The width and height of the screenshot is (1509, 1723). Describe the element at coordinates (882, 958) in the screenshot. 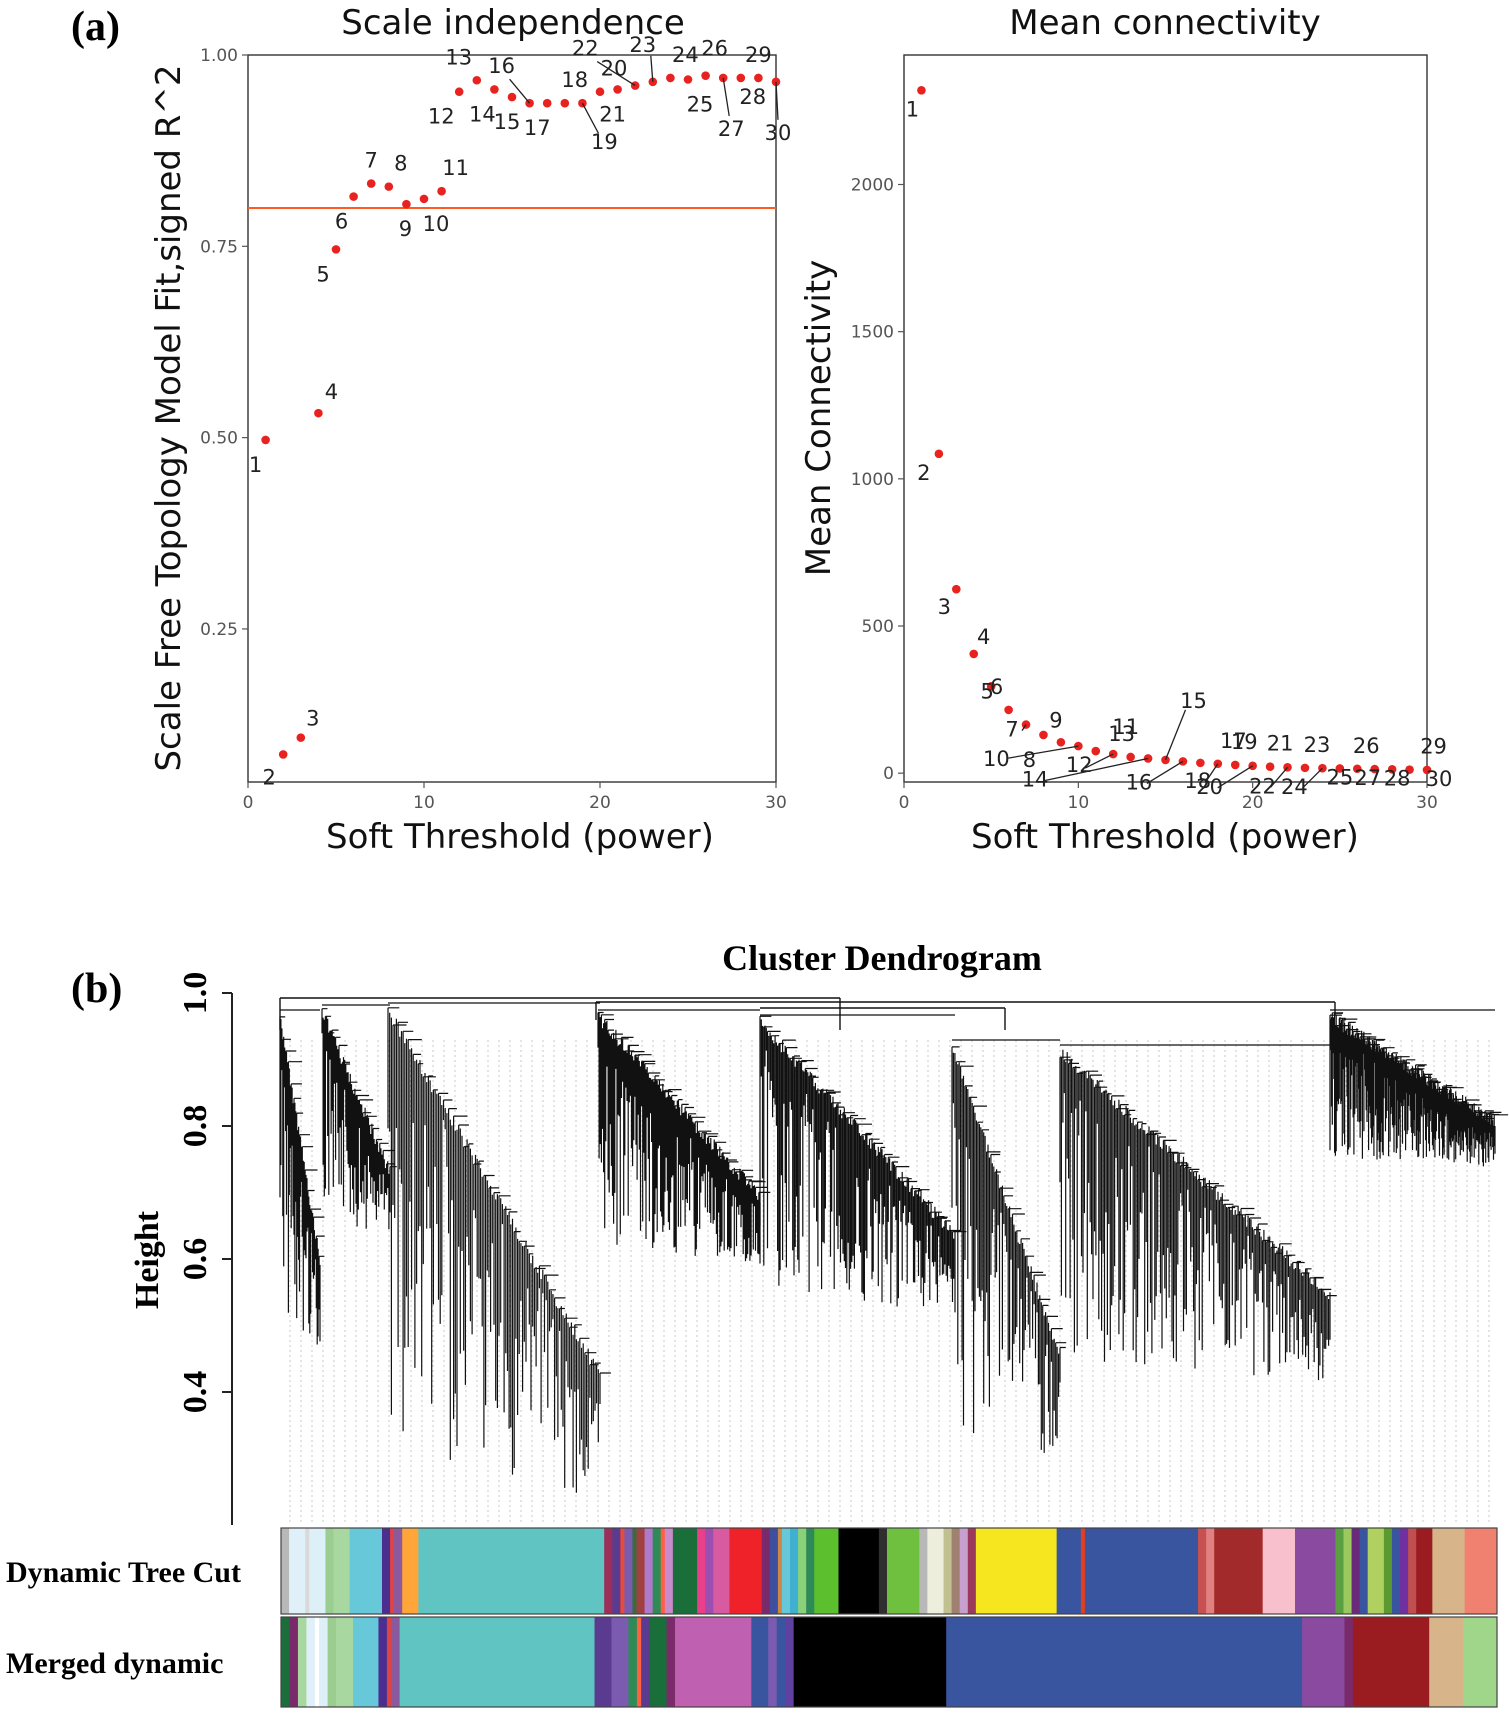

I see `dendrogram-title: Cluster Dendrogram` at that location.